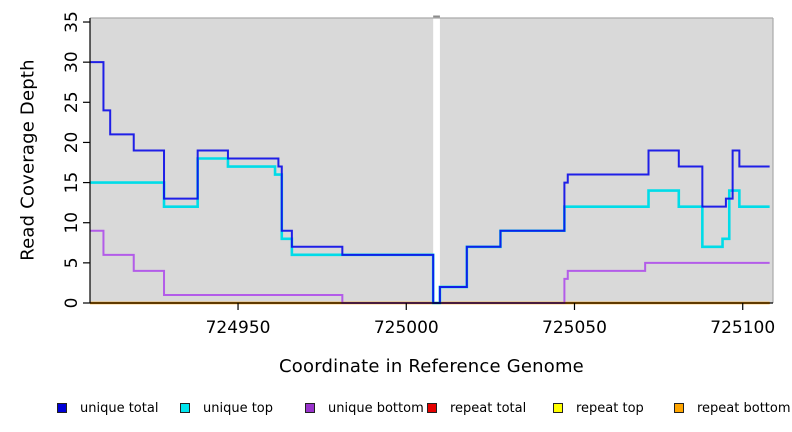 The image size is (792, 432). Describe the element at coordinates (574, 328) in the screenshot. I see `x-tick-label: 725050` at that location.